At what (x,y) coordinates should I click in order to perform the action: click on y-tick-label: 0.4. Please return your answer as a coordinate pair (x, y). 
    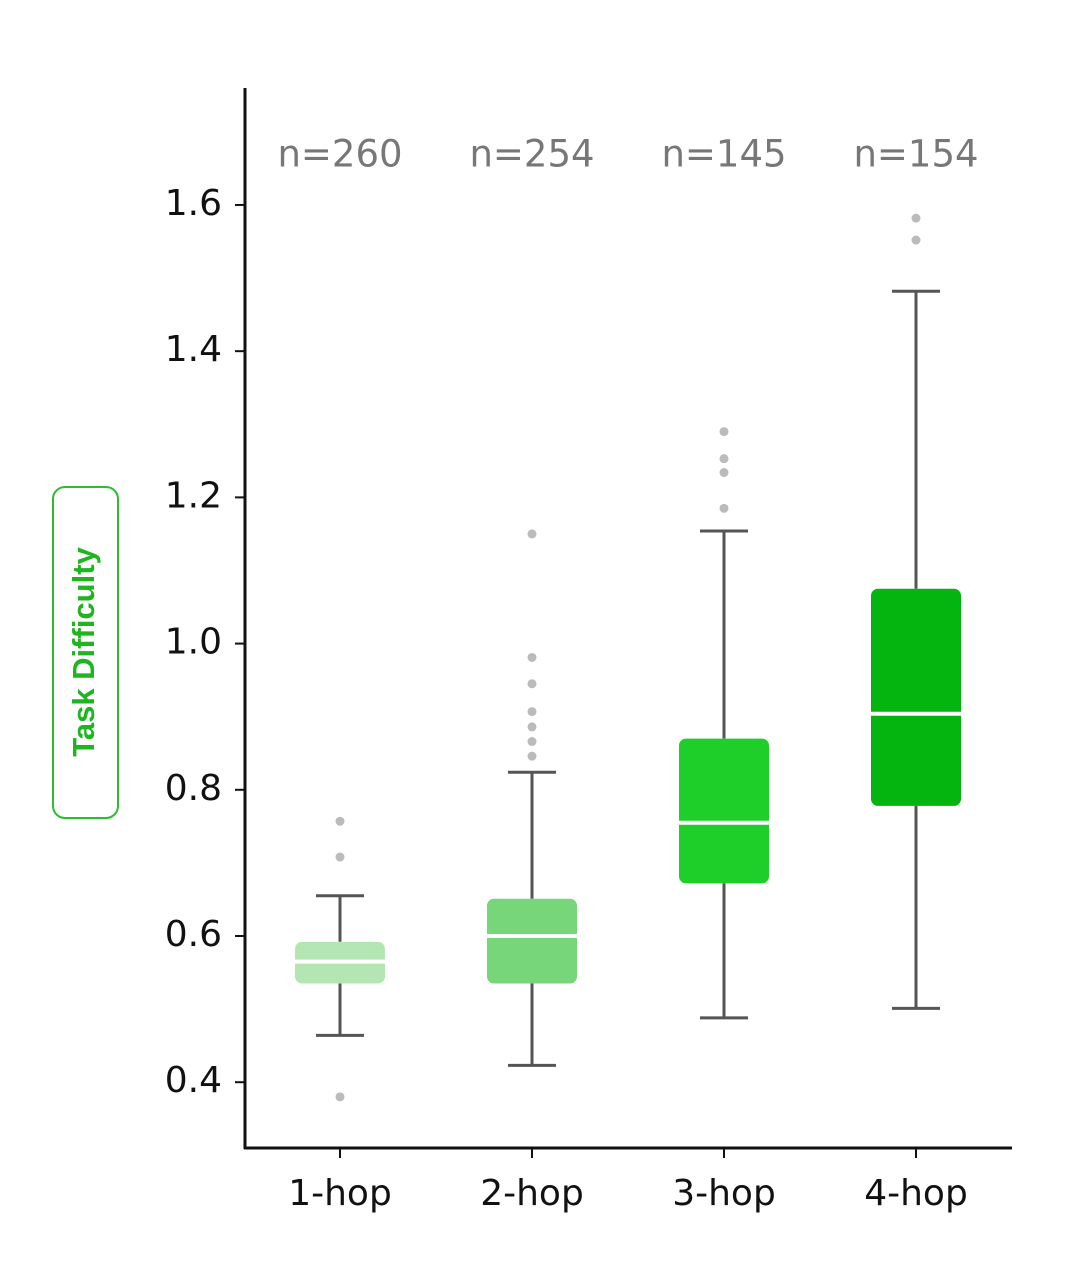
    Looking at the image, I should click on (193, 1080).